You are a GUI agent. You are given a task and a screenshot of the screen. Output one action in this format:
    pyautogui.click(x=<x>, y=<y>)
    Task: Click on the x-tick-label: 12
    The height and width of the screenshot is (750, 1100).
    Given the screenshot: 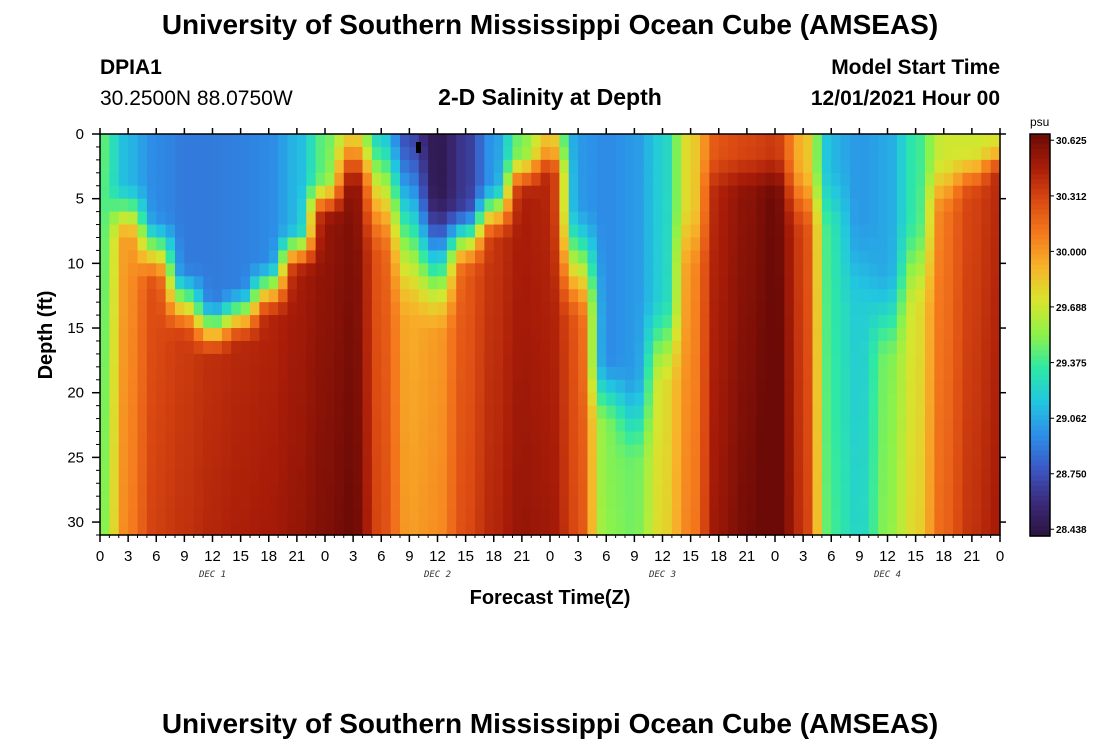 What is the action you would take?
    pyautogui.click(x=887, y=556)
    